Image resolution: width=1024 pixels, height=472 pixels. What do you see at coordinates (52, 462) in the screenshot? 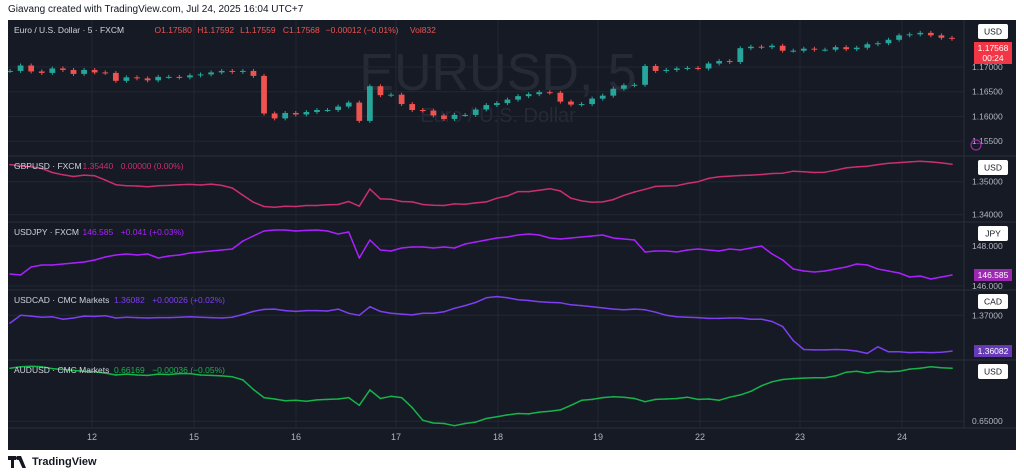
I see `footer-brand: TradingView` at bounding box center [52, 462].